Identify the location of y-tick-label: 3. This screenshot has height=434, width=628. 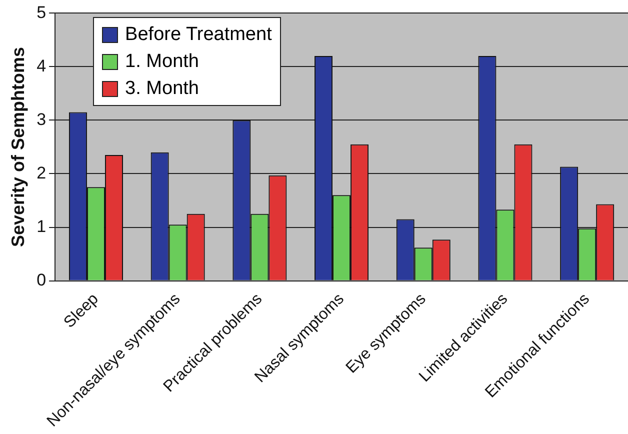
(41, 119).